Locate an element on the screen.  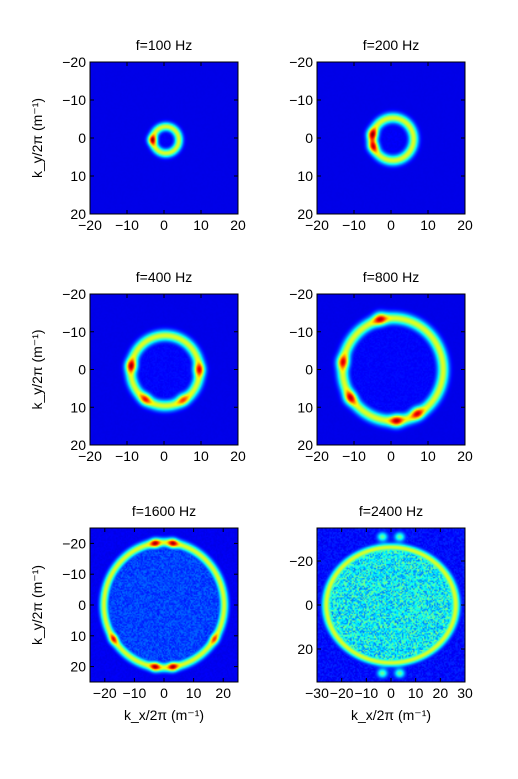
panel-title: f=2400 Hz is located at coordinates (391, 511).